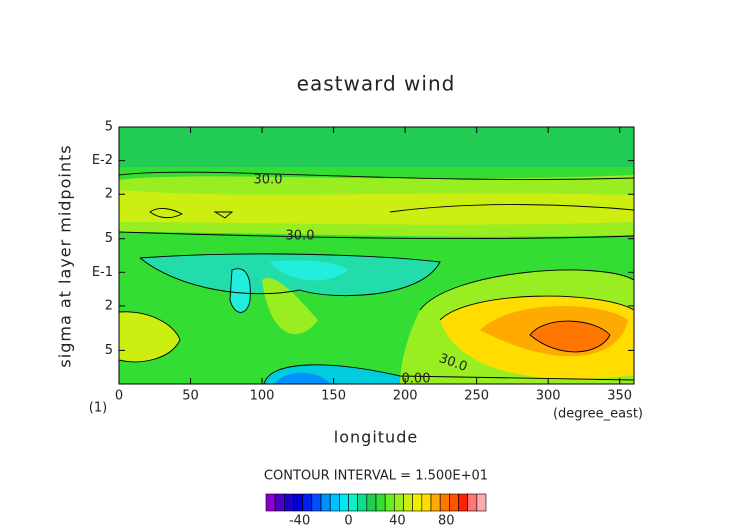  What do you see at coordinates (416, 379) in the screenshot?
I see `contour-label: 0.00` at bounding box center [416, 379].